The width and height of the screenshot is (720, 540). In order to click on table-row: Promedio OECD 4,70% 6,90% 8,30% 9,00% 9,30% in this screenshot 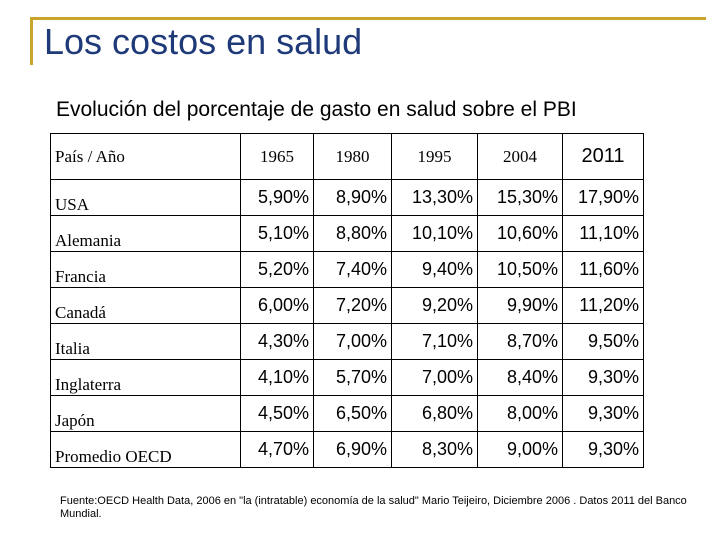, I will do `click(347, 449)`.